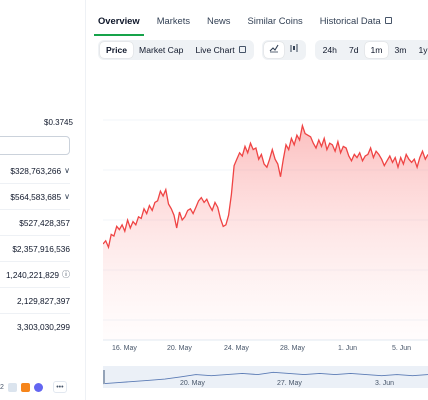 The image size is (428, 400). Describe the element at coordinates (192, 383) in the screenshot. I see `navigator-tick: 20. May` at that location.